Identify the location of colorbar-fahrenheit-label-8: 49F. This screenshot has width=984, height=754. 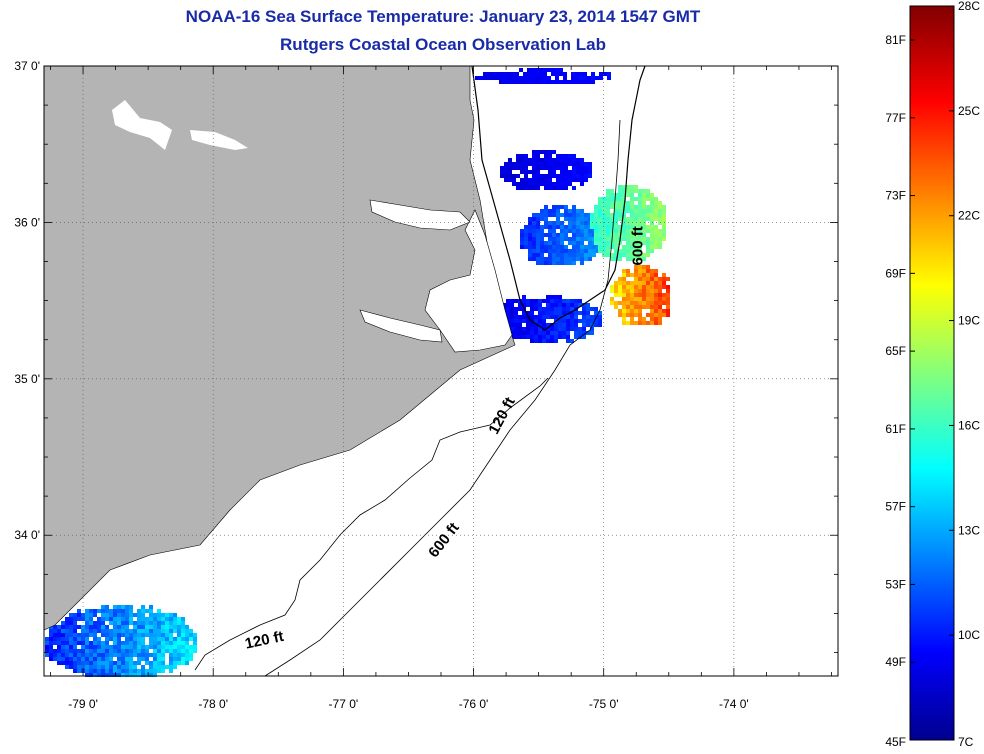
(895, 662).